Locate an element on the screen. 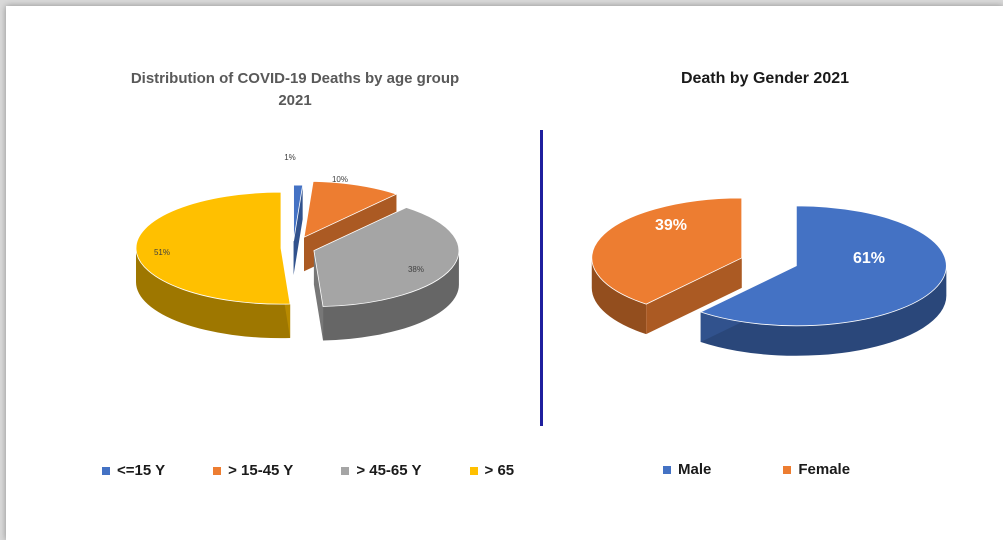 This screenshot has height=540, width=1003. pie-data-label: 61% is located at coordinates (869, 258).